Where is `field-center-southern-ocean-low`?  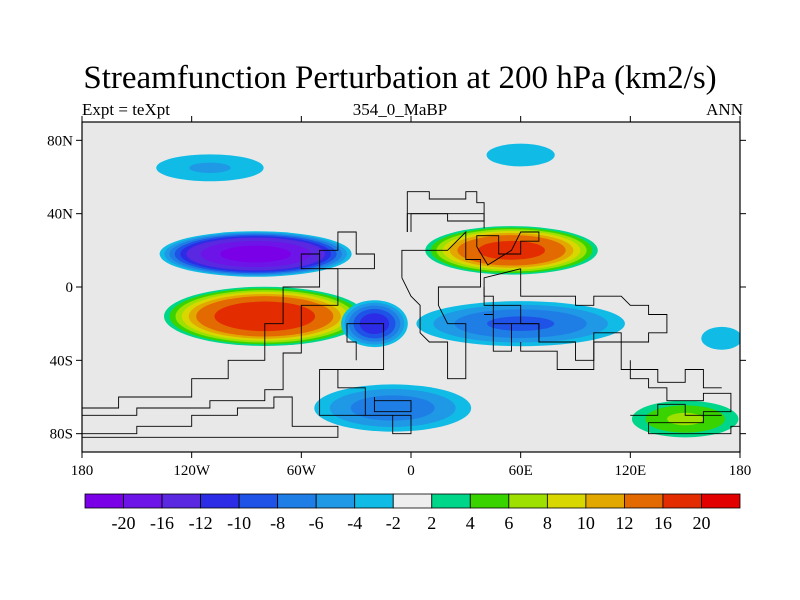
field-center-southern-ocean-low is located at coordinates (393, 408).